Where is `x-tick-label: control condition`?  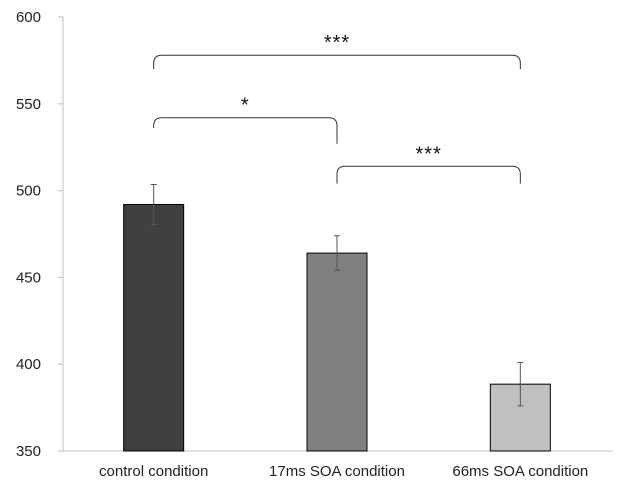
x-tick-label: control condition is located at coordinates (153, 471).